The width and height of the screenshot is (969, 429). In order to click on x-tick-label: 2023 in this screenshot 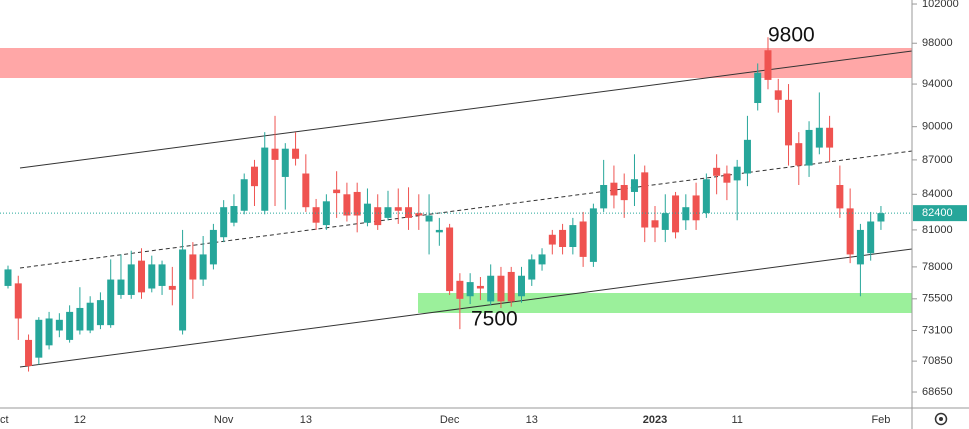, I will do `click(655, 420)`.